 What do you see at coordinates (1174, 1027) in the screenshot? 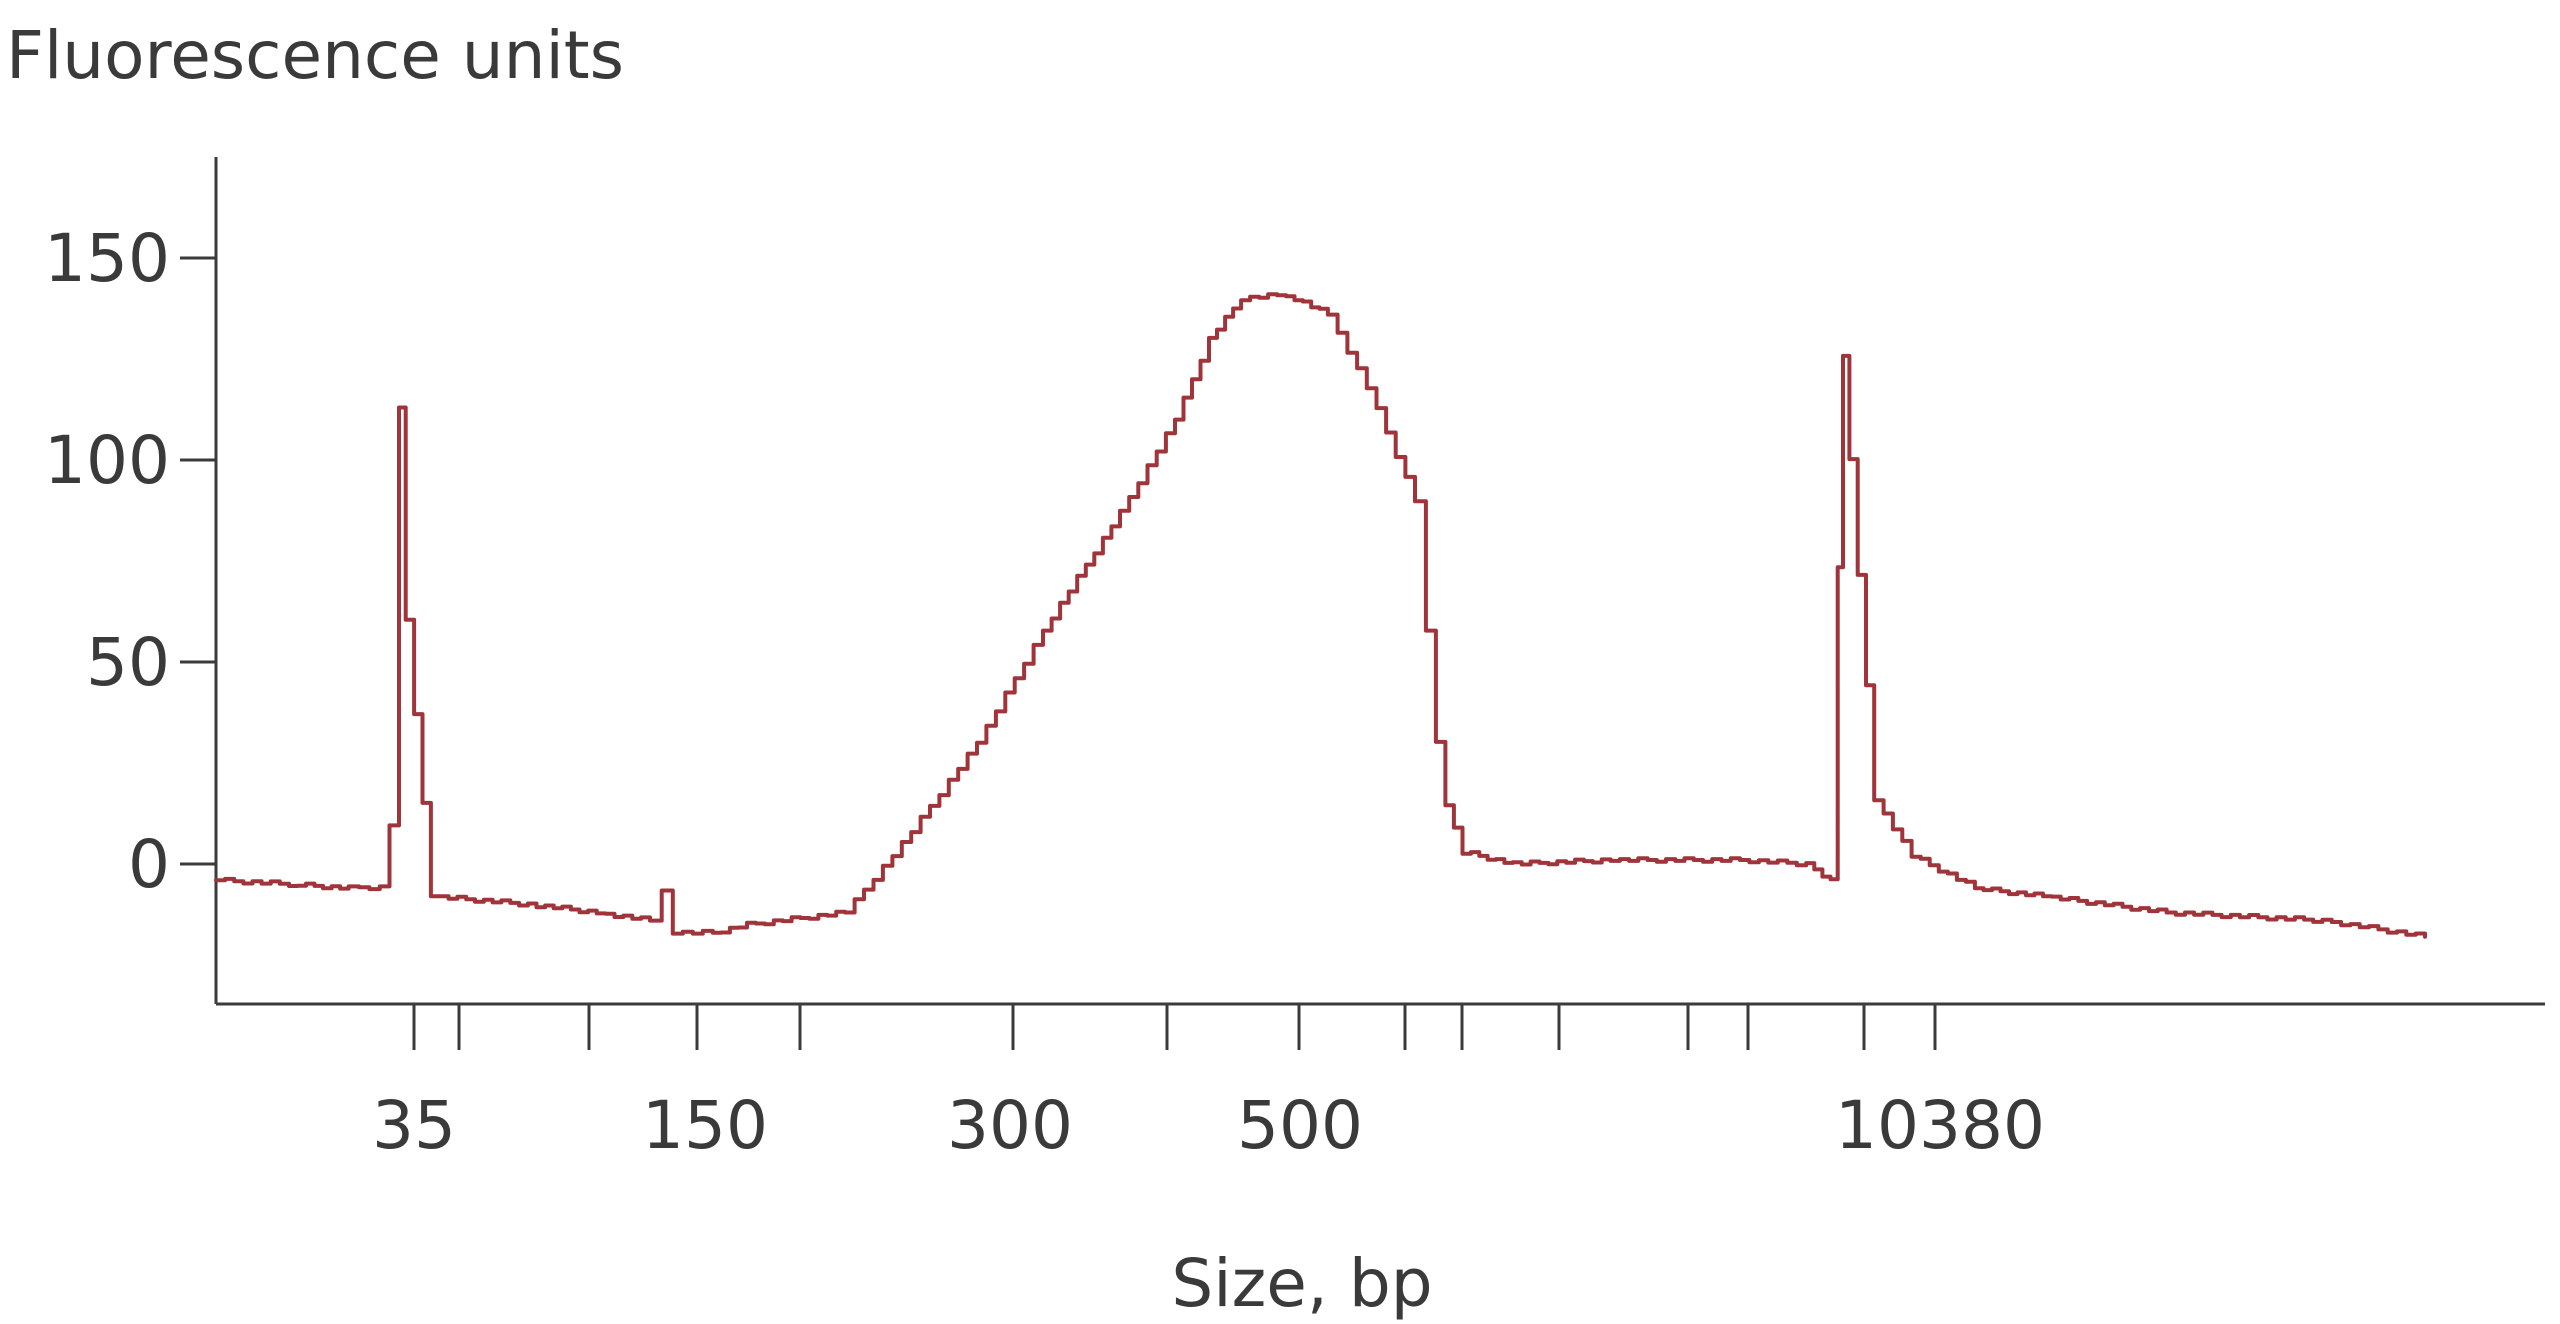
I see `x-ticks` at bounding box center [1174, 1027].